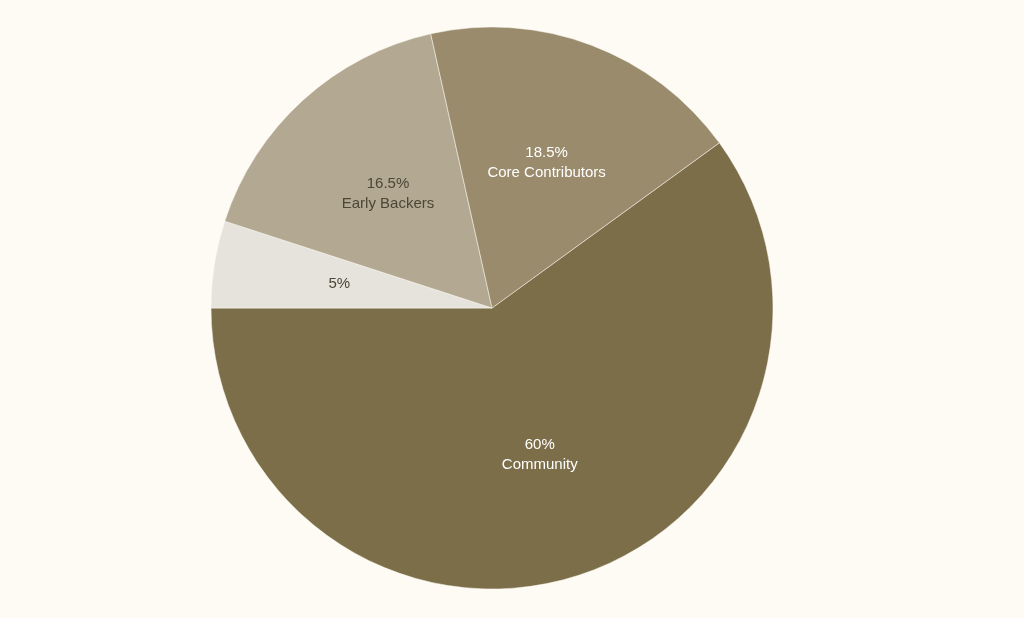 The width and height of the screenshot is (1024, 618). Describe the element at coordinates (540, 463) in the screenshot. I see `slice-label: Community` at that location.